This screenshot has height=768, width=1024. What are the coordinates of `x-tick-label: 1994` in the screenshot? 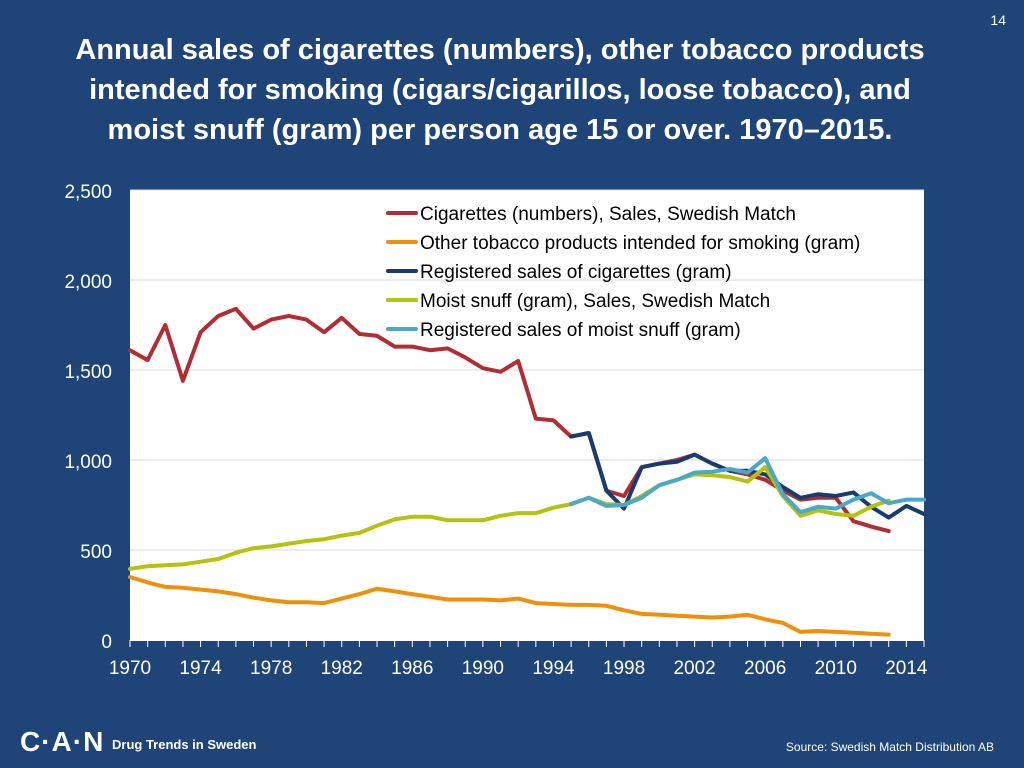 It's located at (553, 668).